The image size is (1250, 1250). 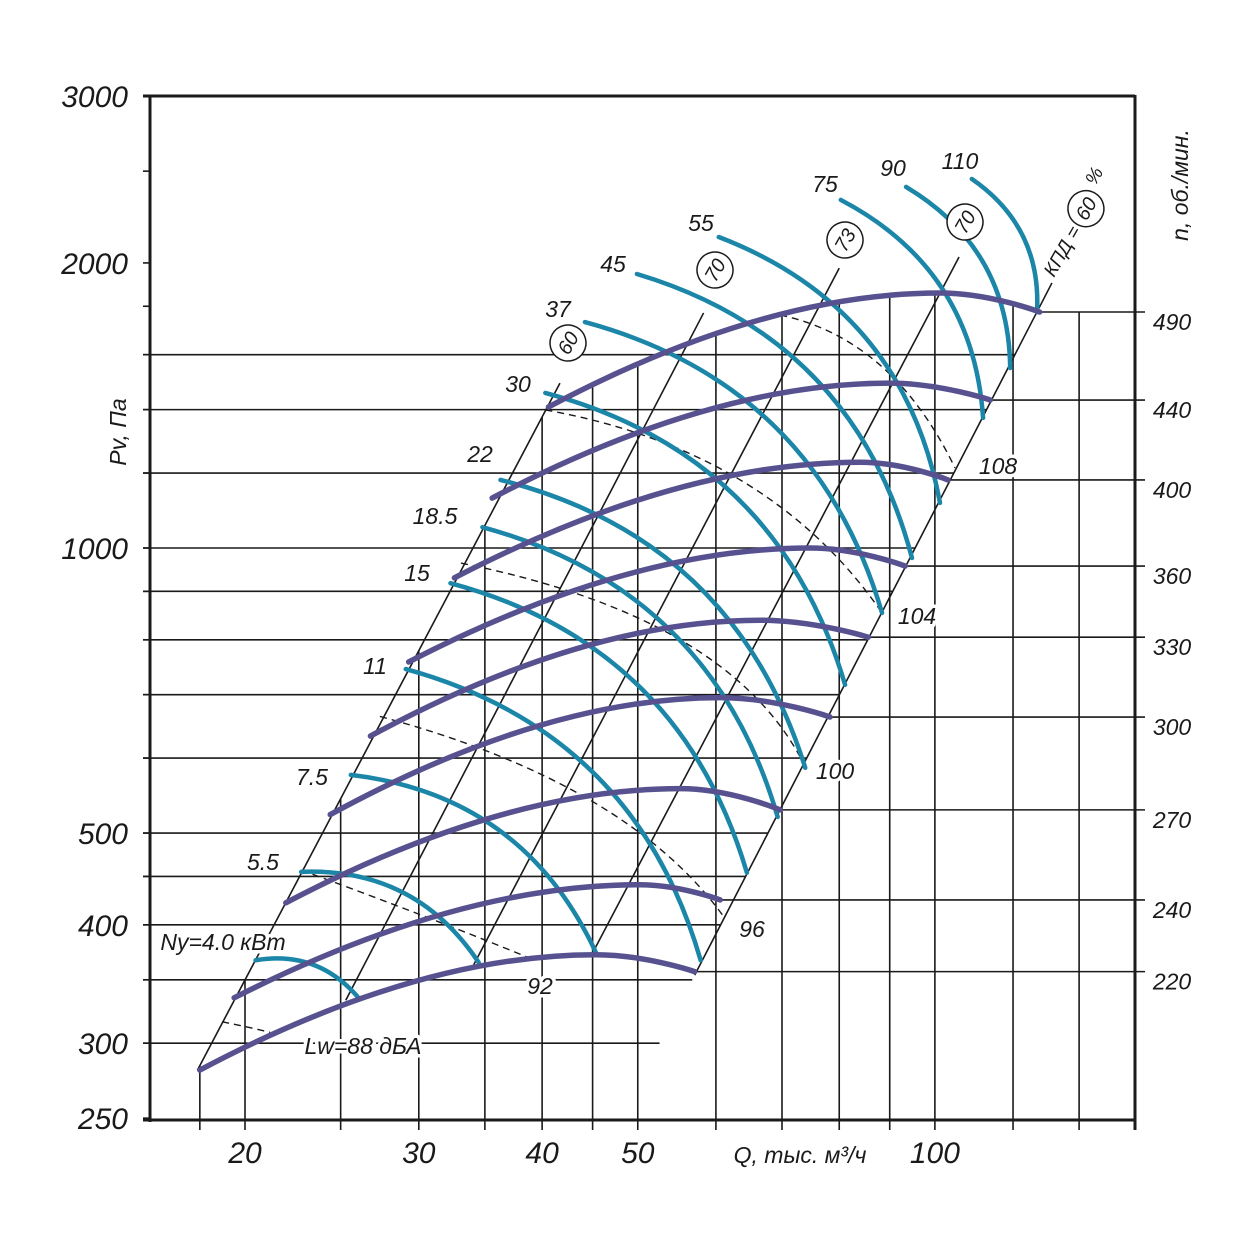 What do you see at coordinates (540, 986) in the screenshot?
I see `noise-label: 92` at bounding box center [540, 986].